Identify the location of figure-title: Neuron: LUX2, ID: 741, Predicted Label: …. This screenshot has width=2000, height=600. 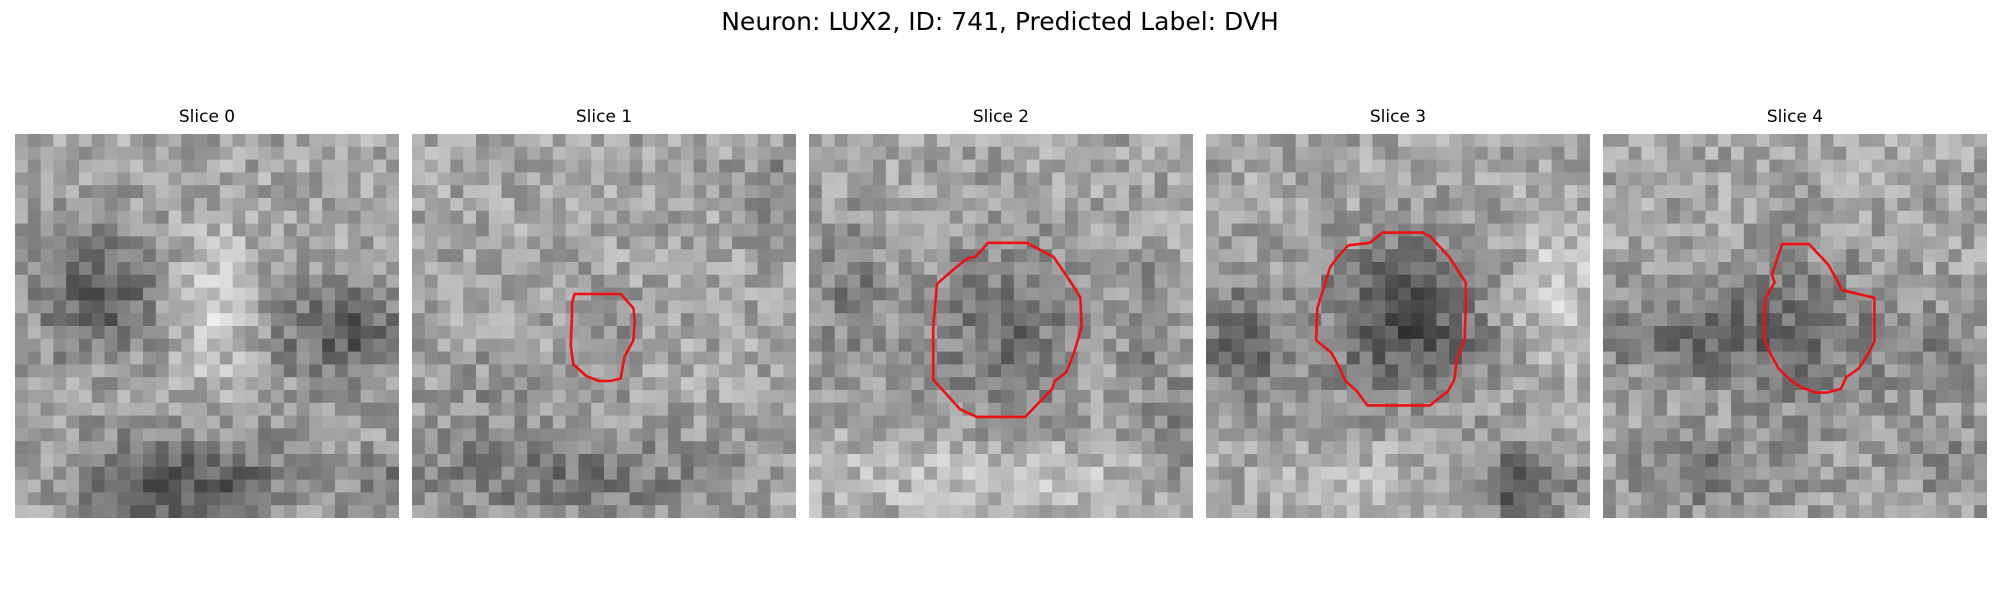
(1000, 21).